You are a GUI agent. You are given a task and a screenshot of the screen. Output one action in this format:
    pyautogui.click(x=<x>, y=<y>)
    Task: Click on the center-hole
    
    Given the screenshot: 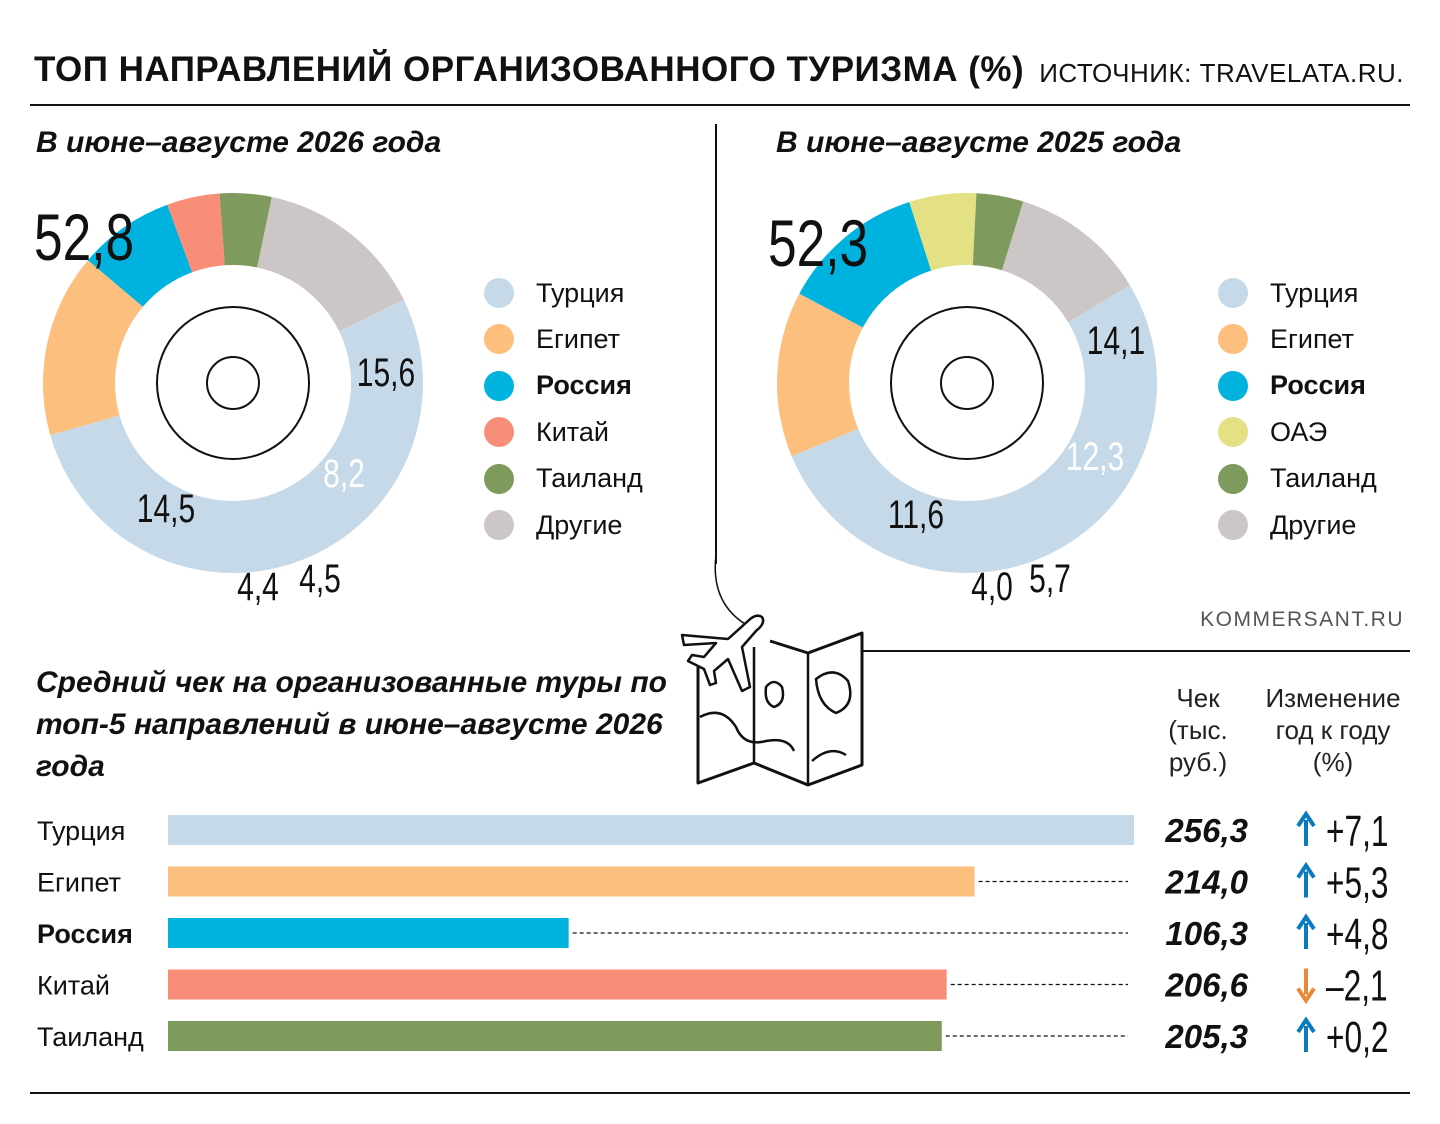 What is the action you would take?
    pyautogui.click(x=233, y=383)
    